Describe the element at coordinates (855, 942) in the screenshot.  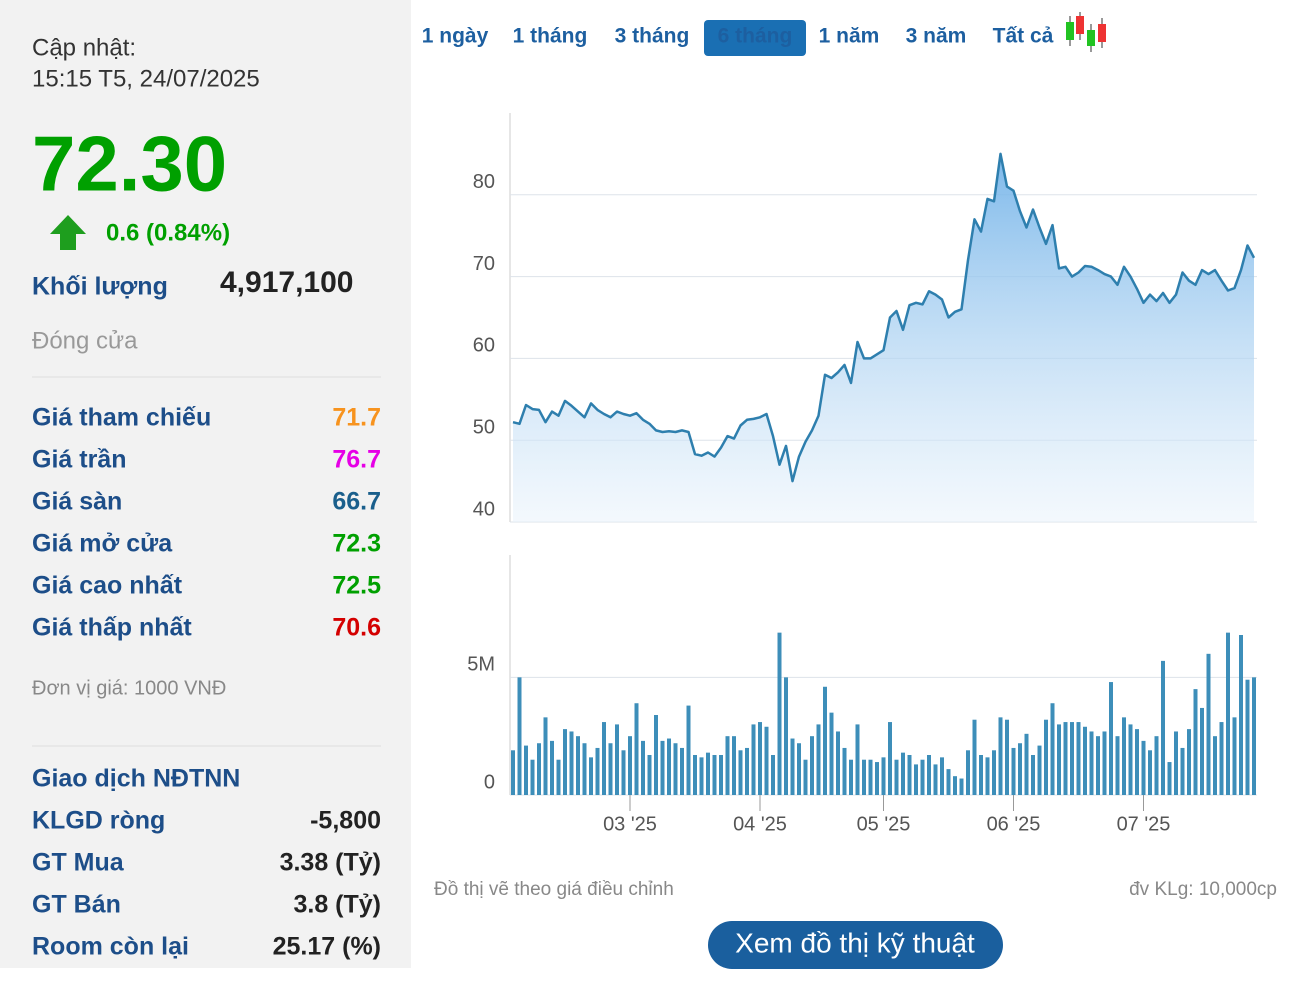
I see `button-label: Xem đồ thị kỹ thuật` at that location.